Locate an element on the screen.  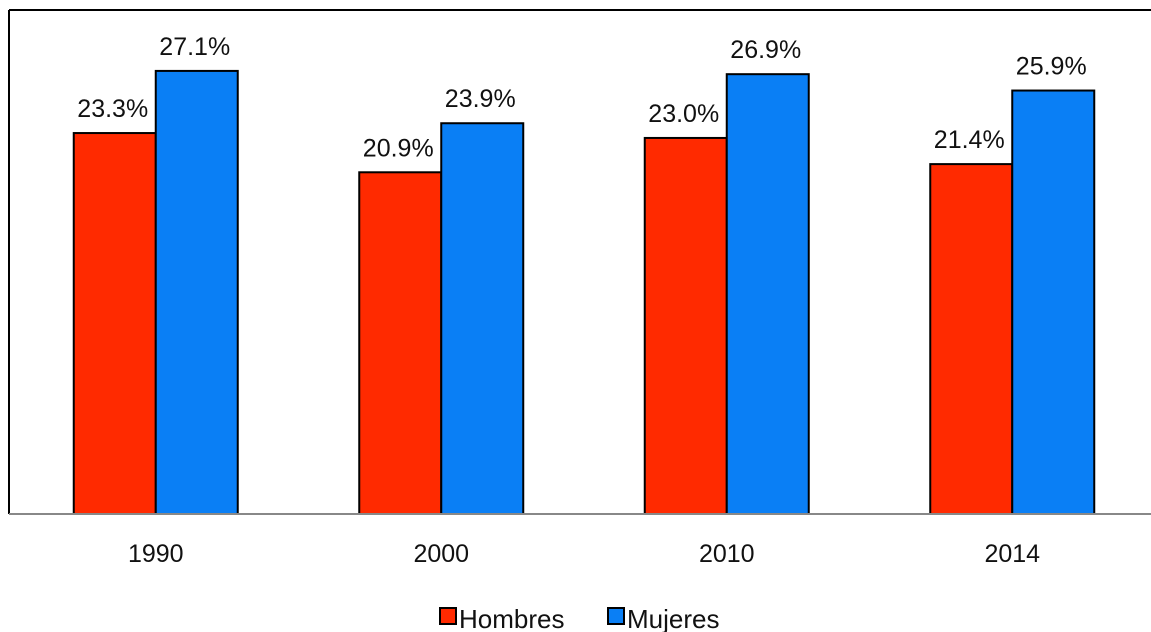
bar-hombres-2014 is located at coordinates (971, 339).